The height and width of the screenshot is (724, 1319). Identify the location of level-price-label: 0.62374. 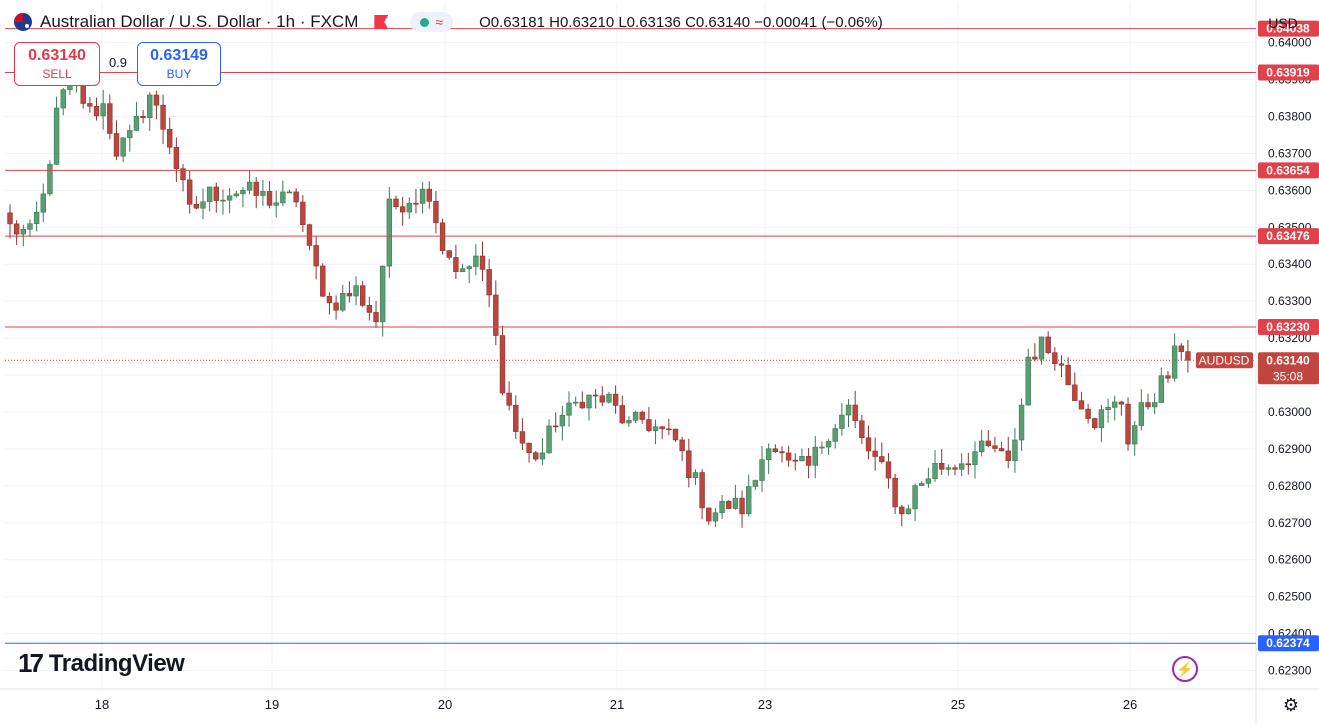
(1288, 643).